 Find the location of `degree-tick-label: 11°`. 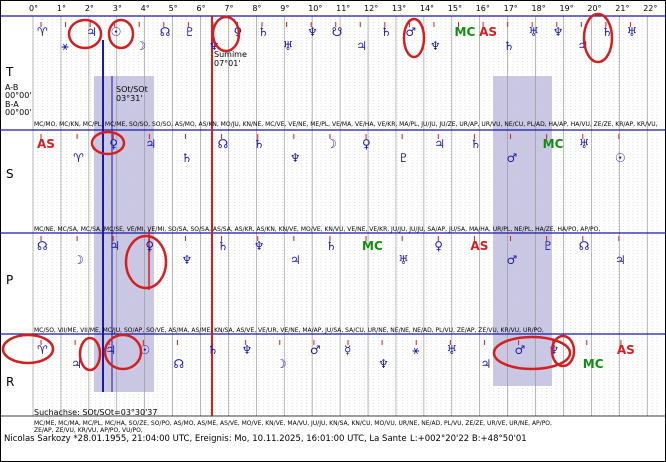

degree-tick-label: 11° is located at coordinates (343, 8).